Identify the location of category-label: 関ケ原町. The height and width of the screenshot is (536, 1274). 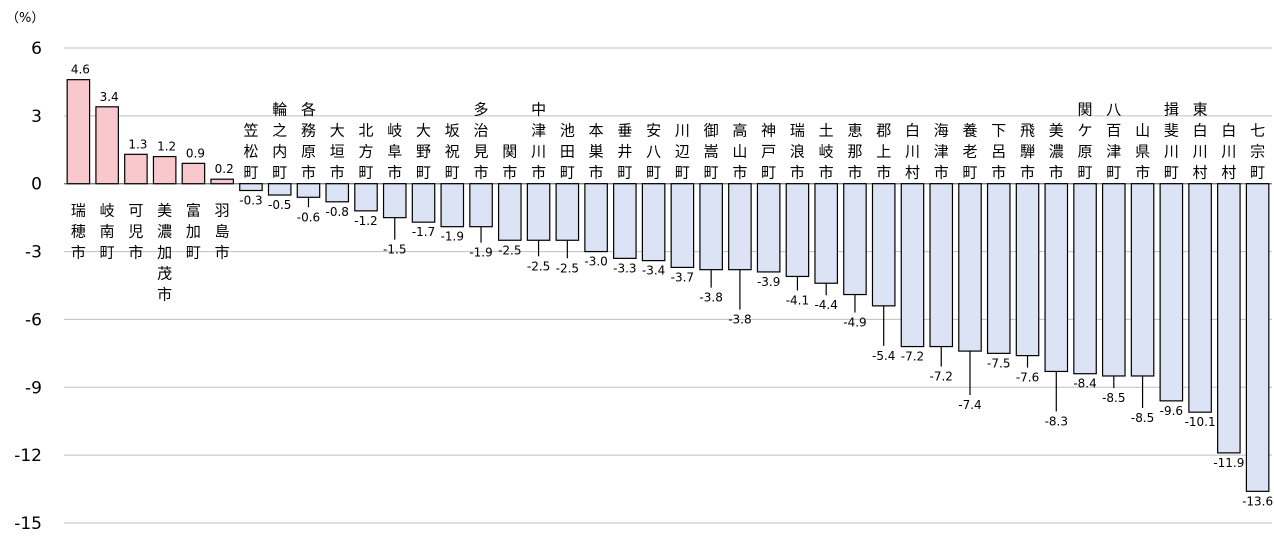
(1085, 141).